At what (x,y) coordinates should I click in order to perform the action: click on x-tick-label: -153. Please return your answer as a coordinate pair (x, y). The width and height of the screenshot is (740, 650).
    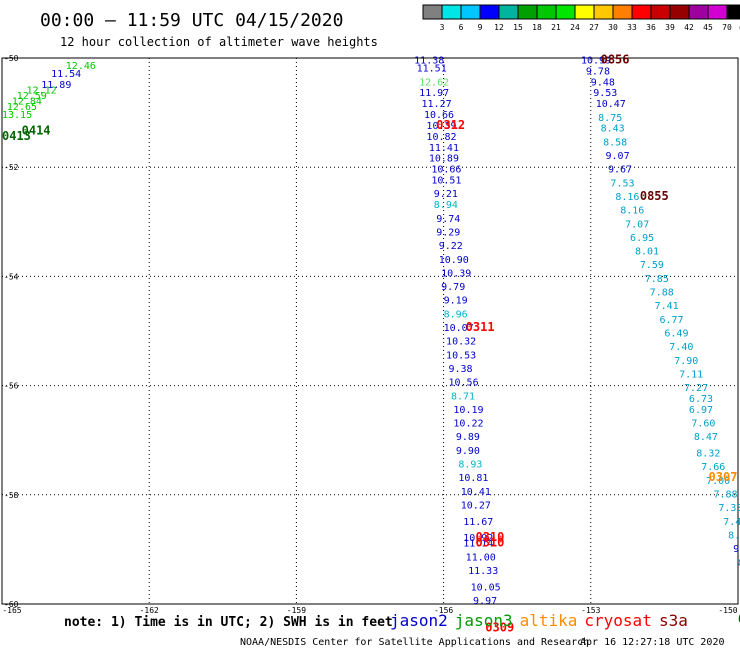
    Looking at the image, I should click on (590, 610).